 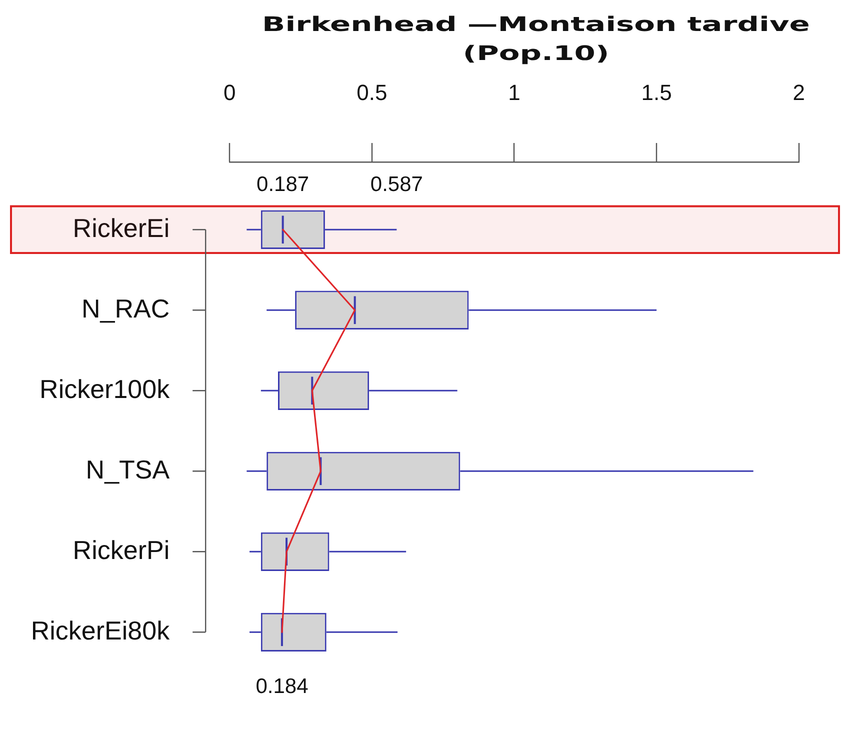 I want to click on x-tick-label: 0.5, so click(x=372, y=92).